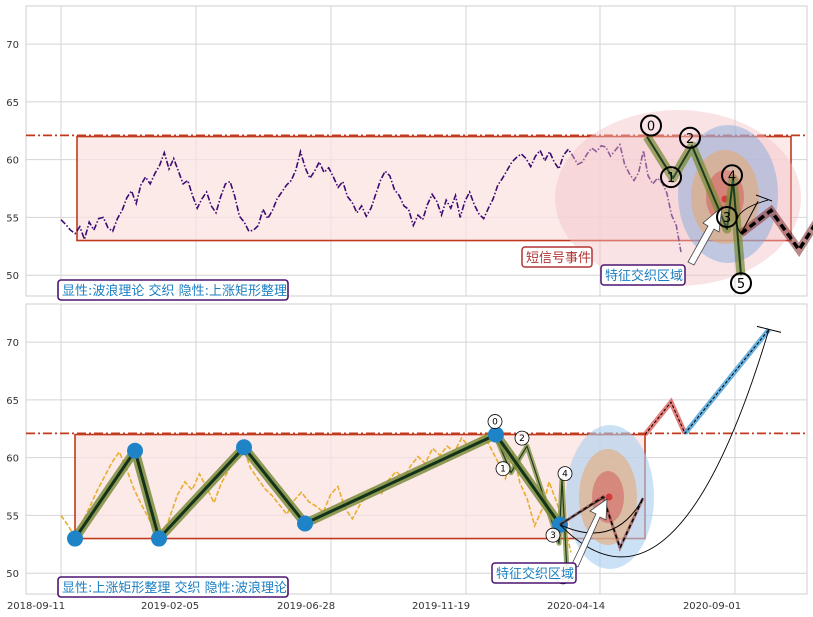  I want to click on x-tick-label: 2019-02-05, so click(170, 606).